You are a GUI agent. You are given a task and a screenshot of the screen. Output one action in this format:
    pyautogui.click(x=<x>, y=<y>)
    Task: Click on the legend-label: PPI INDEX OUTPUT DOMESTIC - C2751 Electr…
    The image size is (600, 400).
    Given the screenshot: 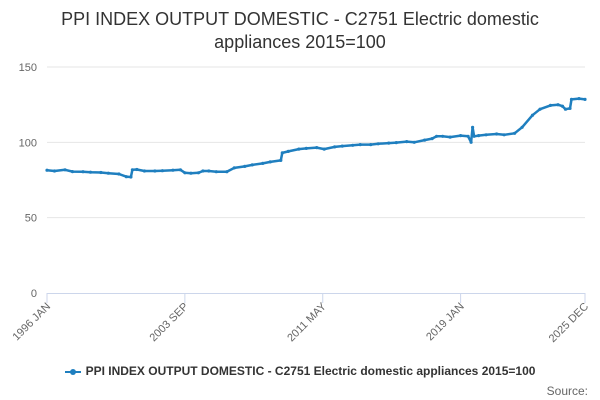 What is the action you would take?
    pyautogui.click(x=310, y=371)
    